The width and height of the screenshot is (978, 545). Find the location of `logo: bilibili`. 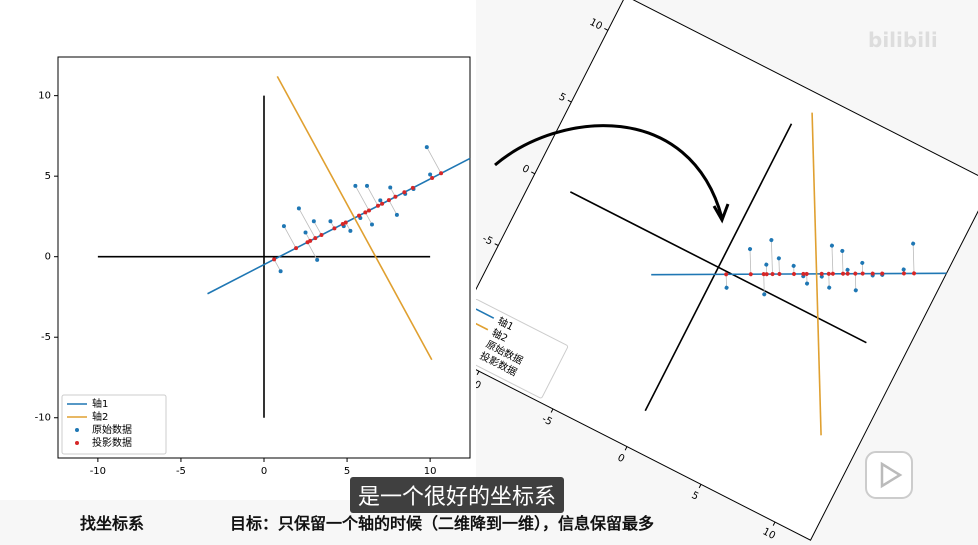

logo: bilibili is located at coordinates (903, 40).